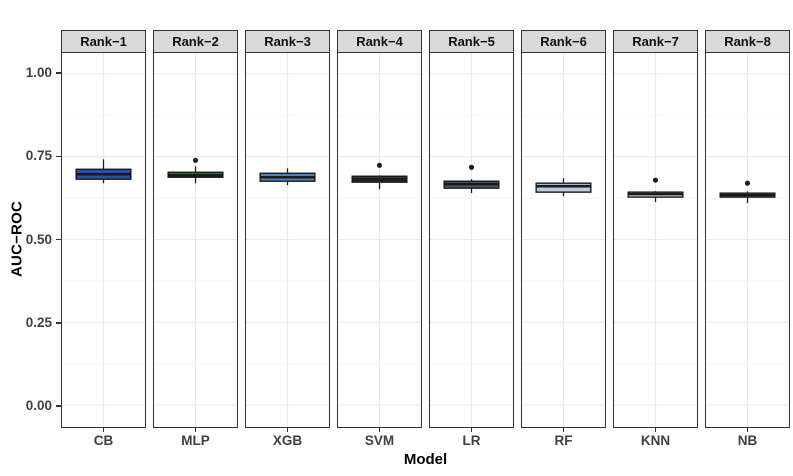  I want to click on facet-strip-label: Rank−2, so click(195, 41).